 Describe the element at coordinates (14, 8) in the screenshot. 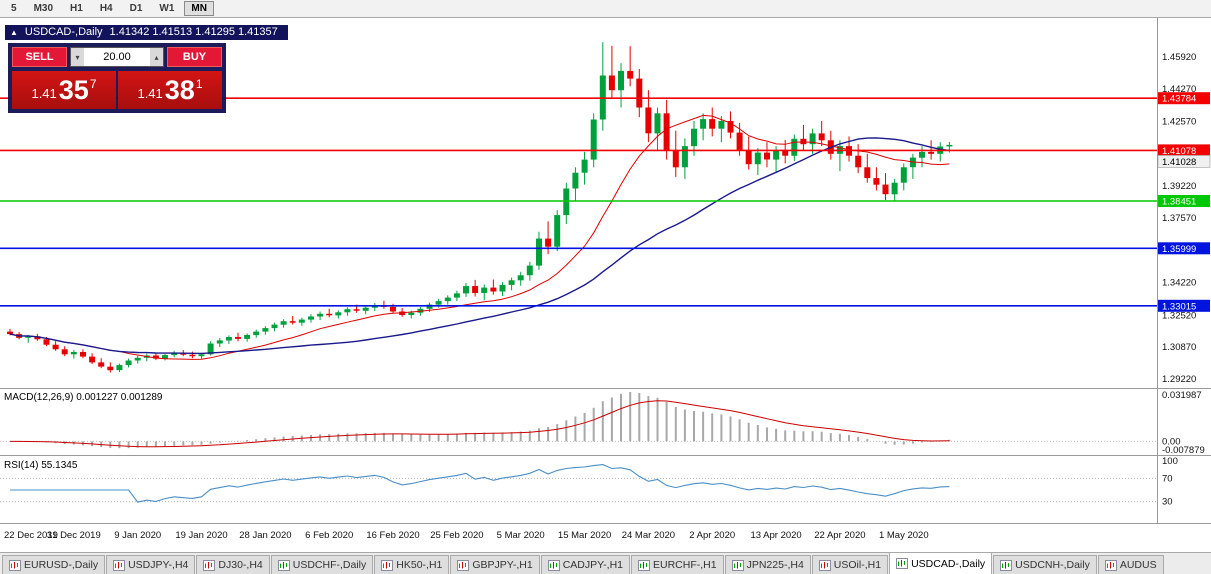

I see `timeframe-button-5: 5` at that location.